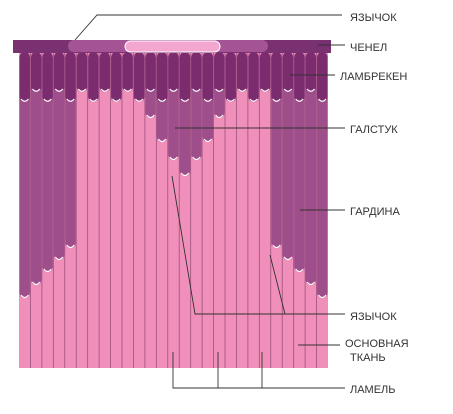  I want to click on label-base-fabric-line2: ТКАНЬ, so click(368, 358).